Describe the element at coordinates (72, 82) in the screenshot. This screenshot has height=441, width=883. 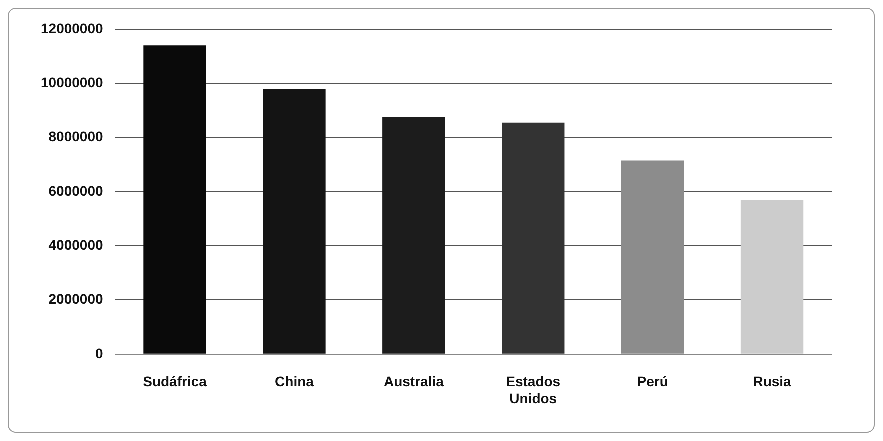
I see `y-tick-label: 10000000` at that location.